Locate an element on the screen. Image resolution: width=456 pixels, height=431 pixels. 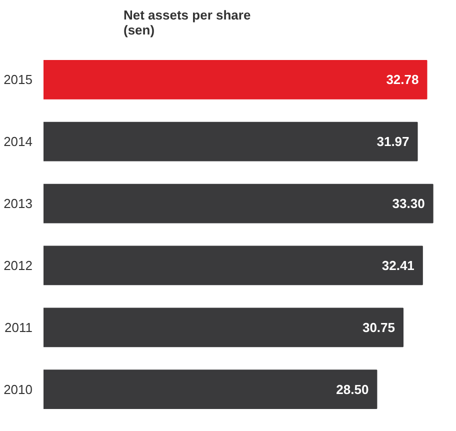
data-label: 30.75 is located at coordinates (379, 327).